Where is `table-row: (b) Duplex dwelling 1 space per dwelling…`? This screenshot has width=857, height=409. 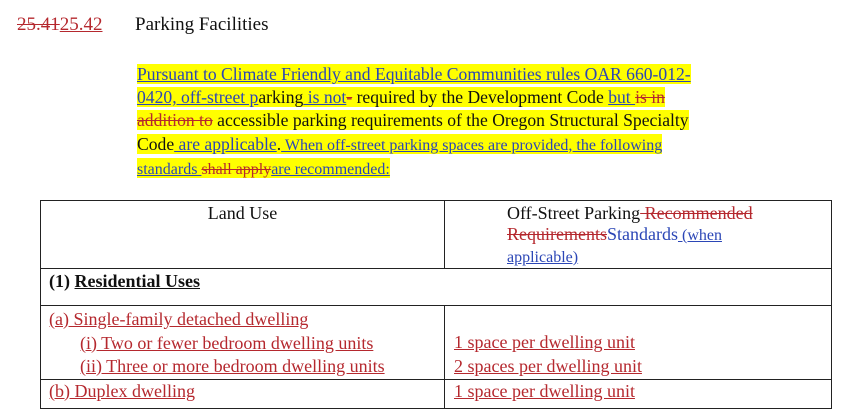 table-row: (b) Duplex dwelling 1 space per dwelling… is located at coordinates (436, 393).